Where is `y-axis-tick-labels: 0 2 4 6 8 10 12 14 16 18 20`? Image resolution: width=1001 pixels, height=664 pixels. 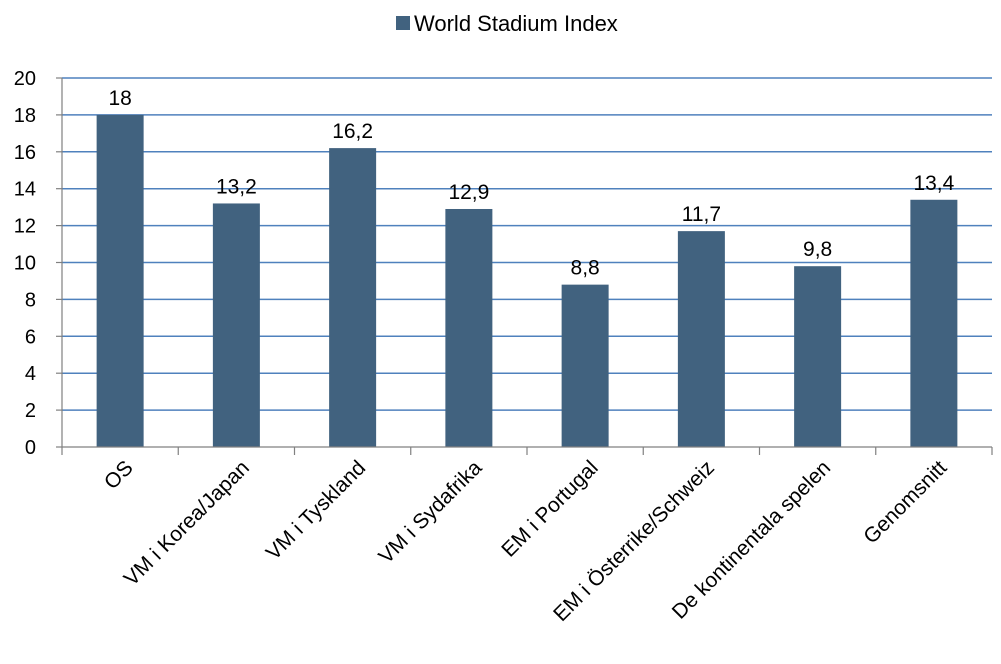
y-axis-tick-labels: 0 2 4 6 8 10 12 14 16 18 20 is located at coordinates (38, 263).